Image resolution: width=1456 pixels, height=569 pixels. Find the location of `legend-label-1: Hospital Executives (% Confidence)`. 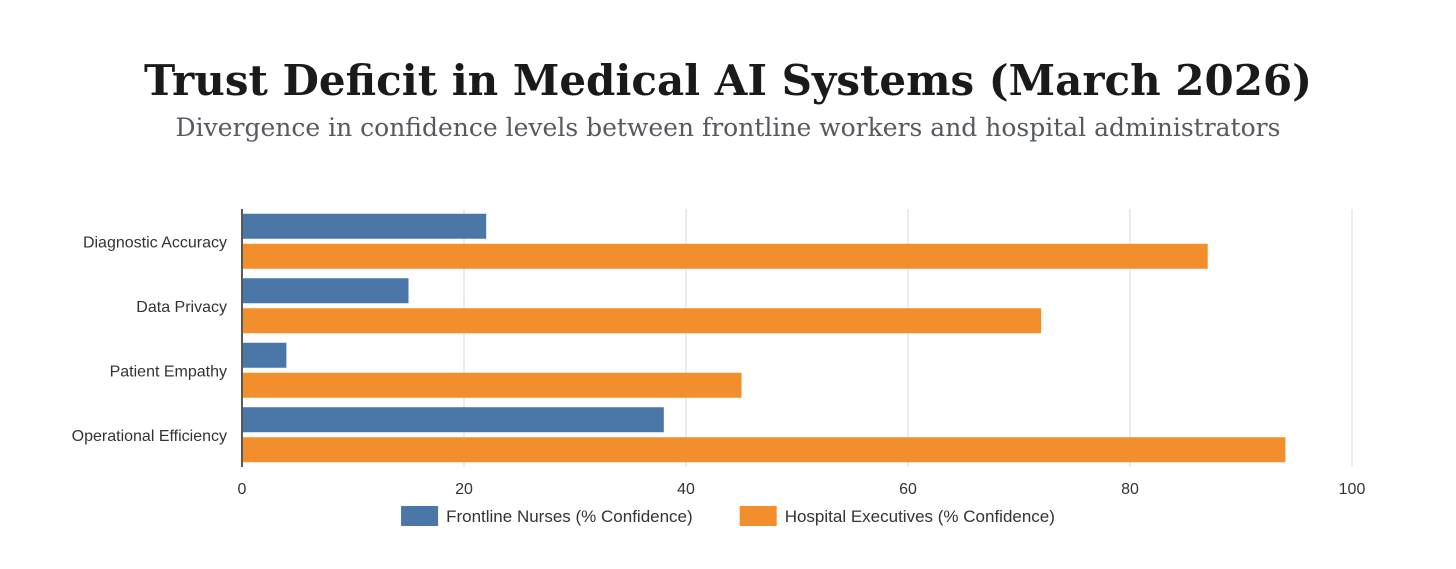

legend-label-1: Hospital Executives (% Confidence) is located at coordinates (920, 516).